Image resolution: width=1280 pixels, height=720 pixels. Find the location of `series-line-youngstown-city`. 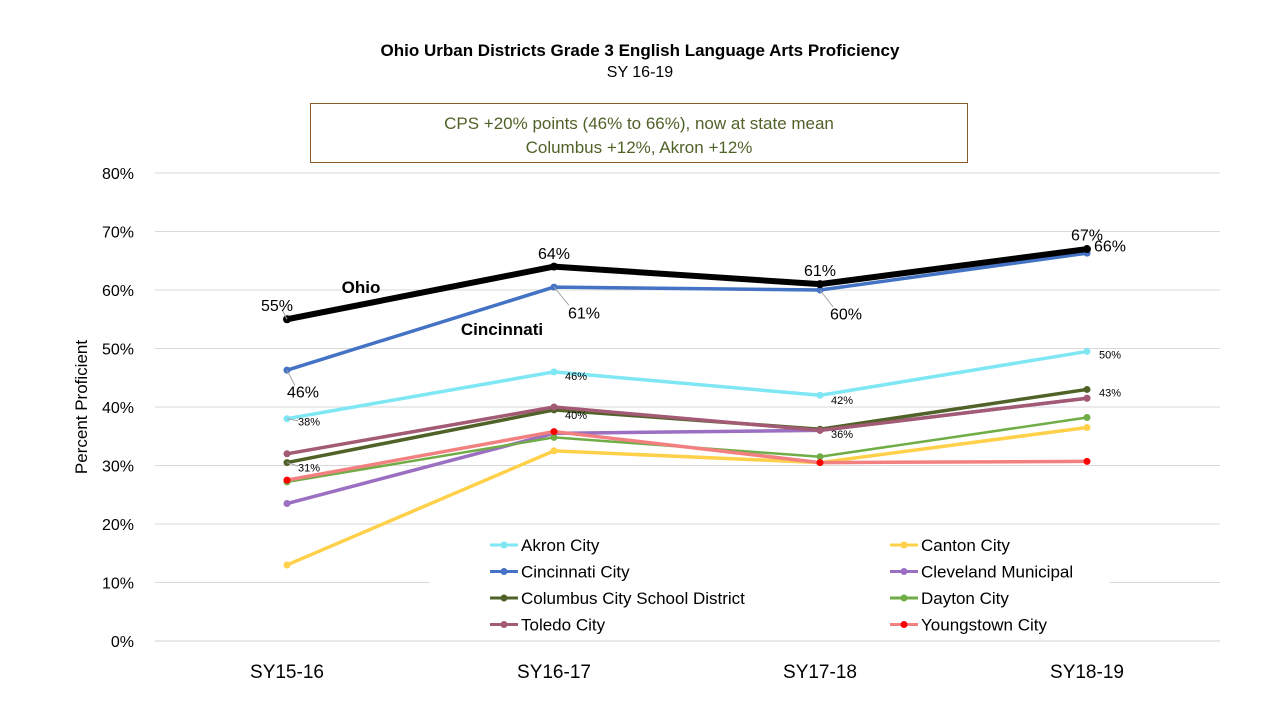

series-line-youngstown-city is located at coordinates (687, 455).